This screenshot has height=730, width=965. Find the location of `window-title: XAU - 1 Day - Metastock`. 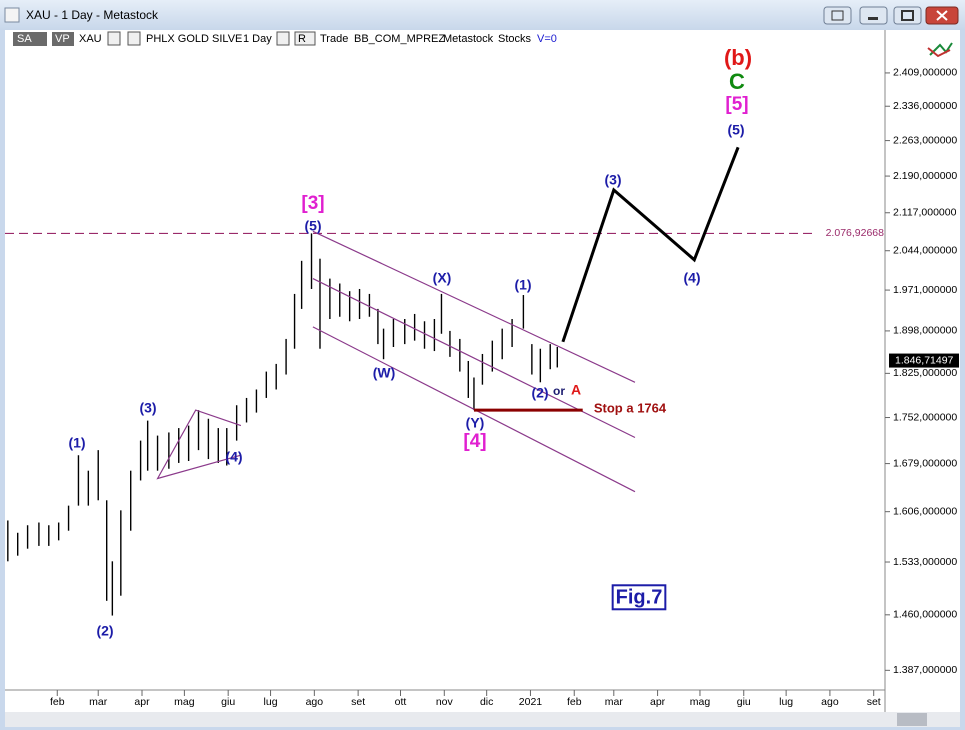

window-title: XAU - 1 Day - Metastock is located at coordinates (92, 15).